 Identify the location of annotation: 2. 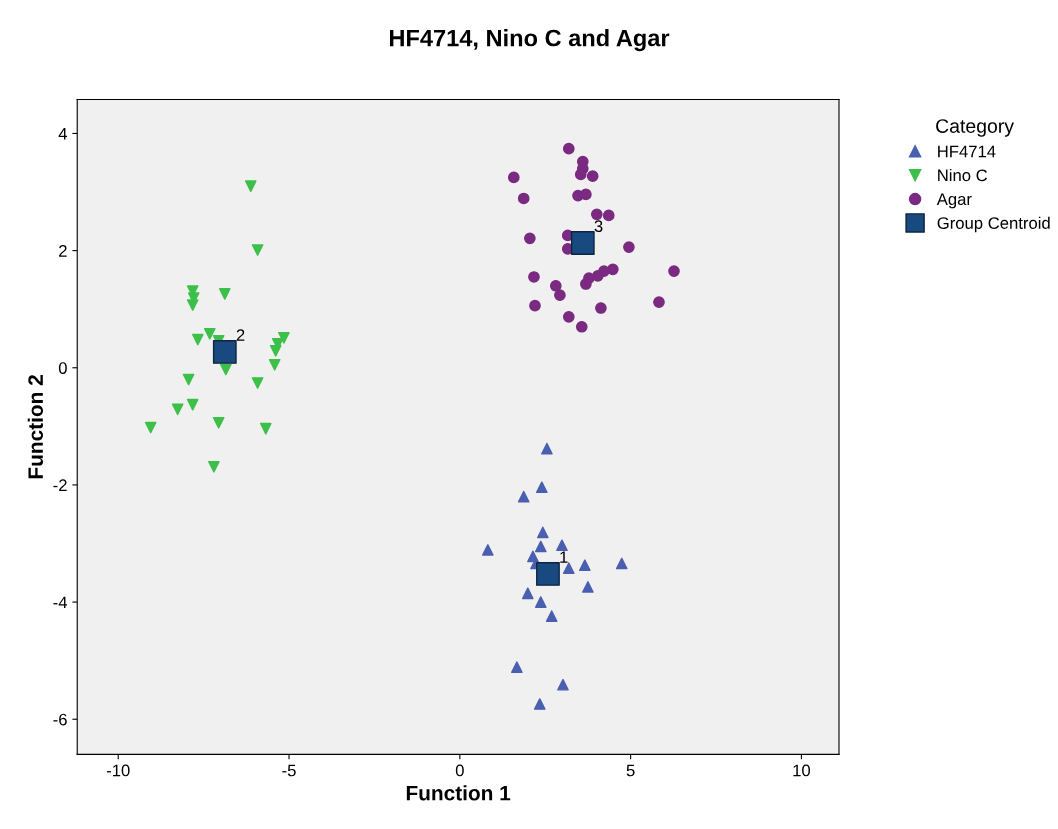
(240, 335).